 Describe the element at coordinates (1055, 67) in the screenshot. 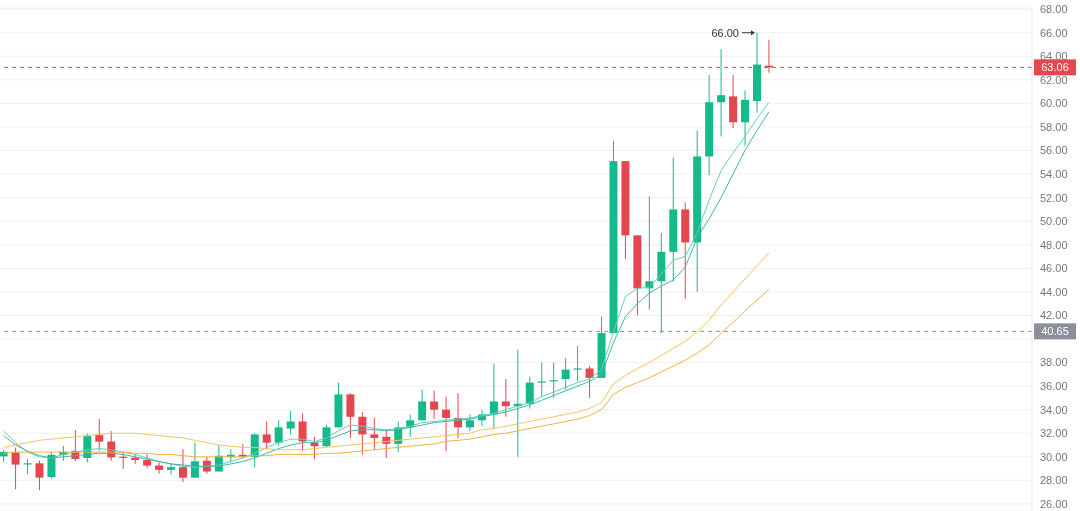

I see `ref-line-label: 63.06` at that location.